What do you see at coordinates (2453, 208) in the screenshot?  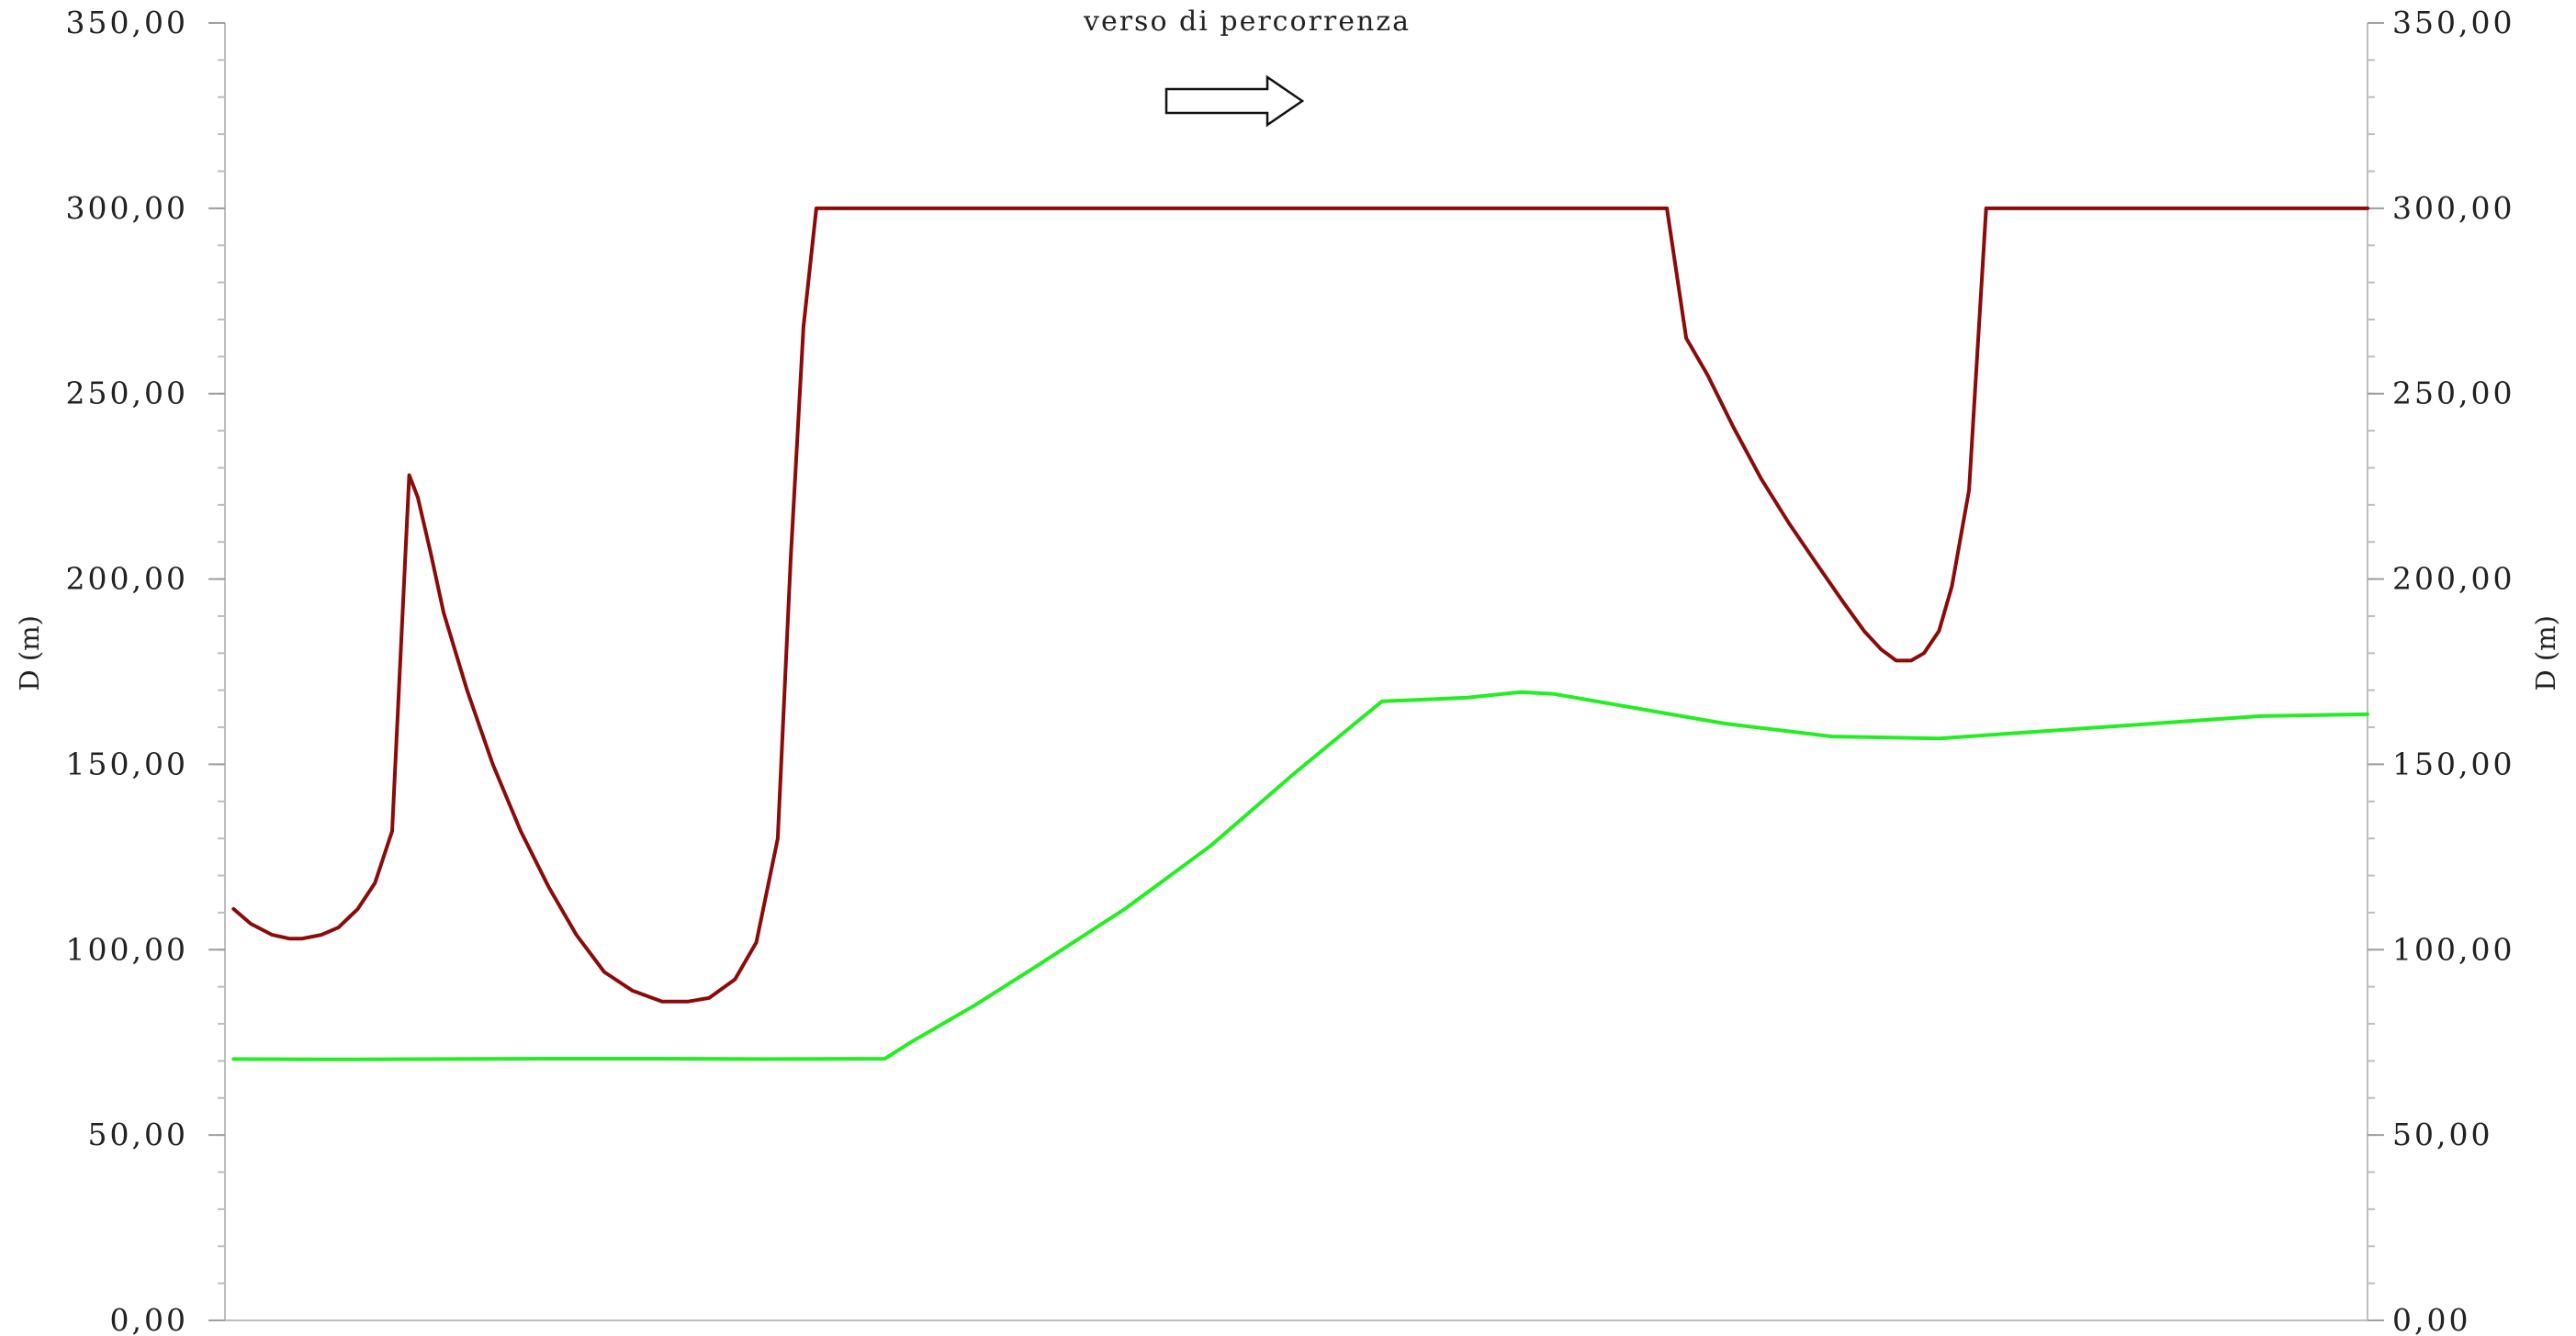 I see `right-tick-label: 300,00` at bounding box center [2453, 208].